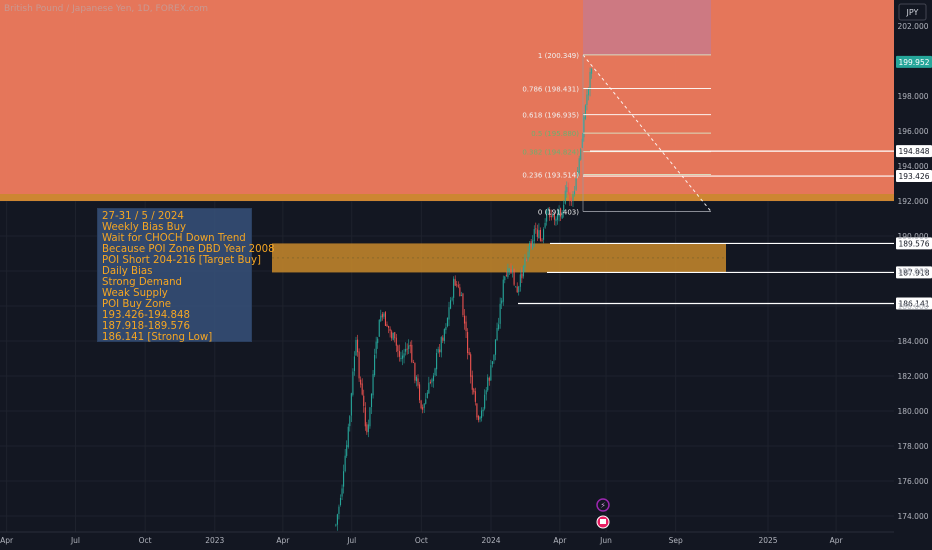  I want to click on horizontal-levels: 194.848 193.426 189.576 187.918 186.141, so click(725, 227).